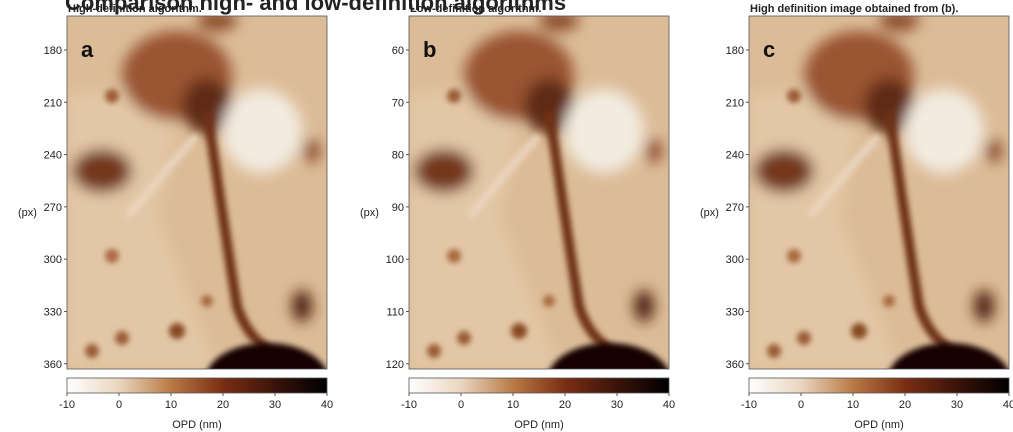 This screenshot has width=1013, height=432. What do you see at coordinates (769, 49) in the screenshot?
I see `panel-label: c` at bounding box center [769, 49].